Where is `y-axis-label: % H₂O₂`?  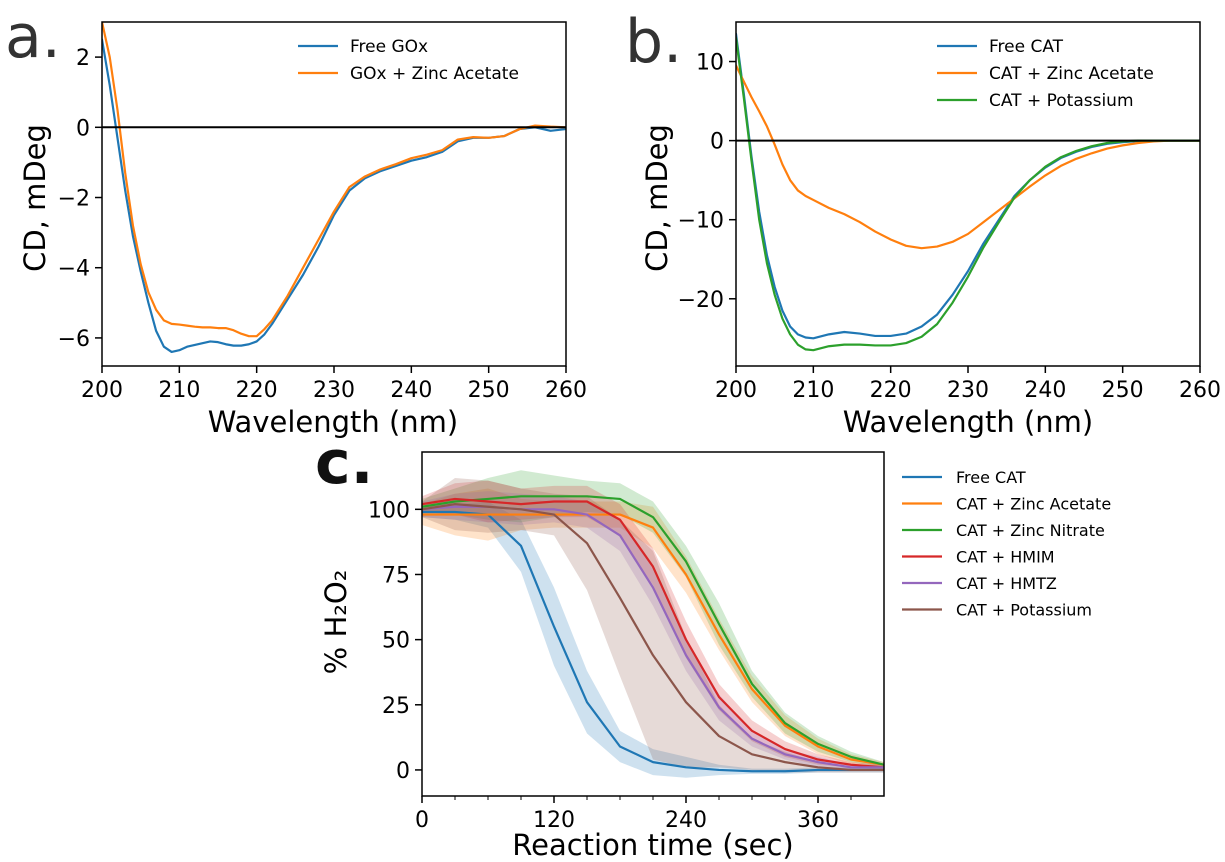 y-axis-label: % H₂O₂ is located at coordinates (336, 622).